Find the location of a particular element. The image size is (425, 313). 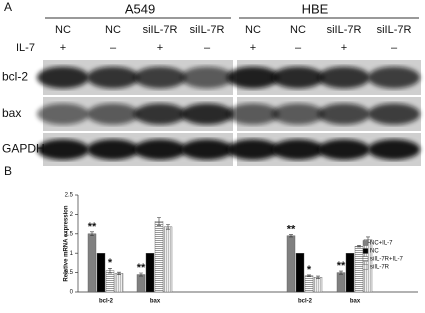

treatment-label: IL-7 is located at coordinates (25, 48).